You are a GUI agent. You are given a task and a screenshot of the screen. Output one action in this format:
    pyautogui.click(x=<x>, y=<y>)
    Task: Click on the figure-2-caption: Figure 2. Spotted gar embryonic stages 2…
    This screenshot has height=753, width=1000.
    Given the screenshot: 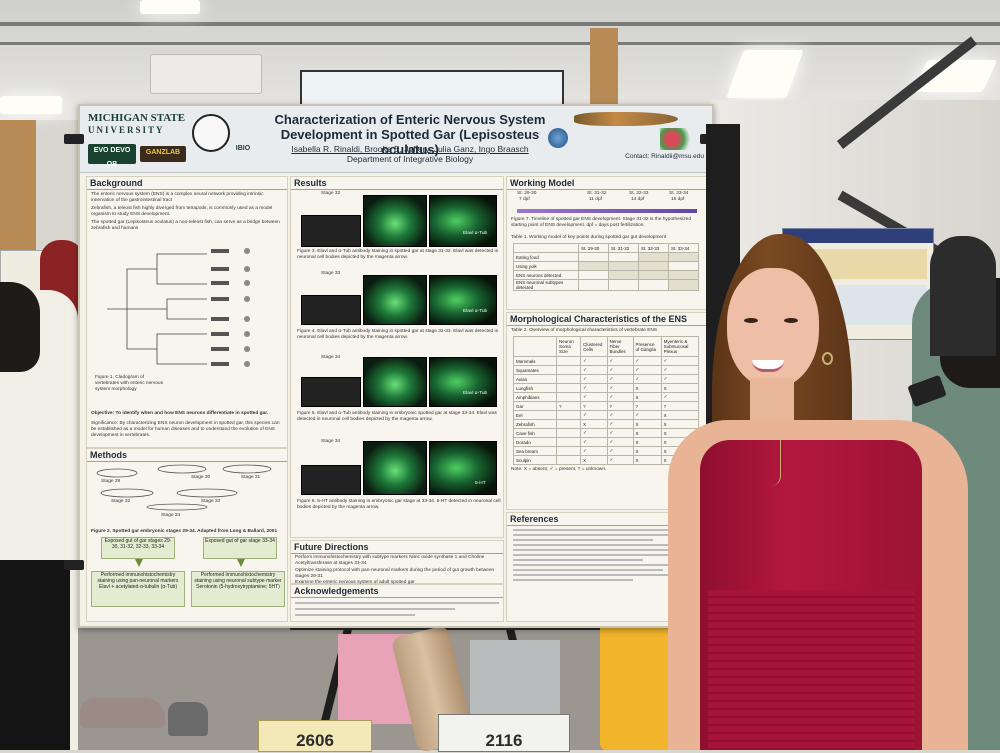 What is the action you would take?
    pyautogui.click(x=184, y=531)
    